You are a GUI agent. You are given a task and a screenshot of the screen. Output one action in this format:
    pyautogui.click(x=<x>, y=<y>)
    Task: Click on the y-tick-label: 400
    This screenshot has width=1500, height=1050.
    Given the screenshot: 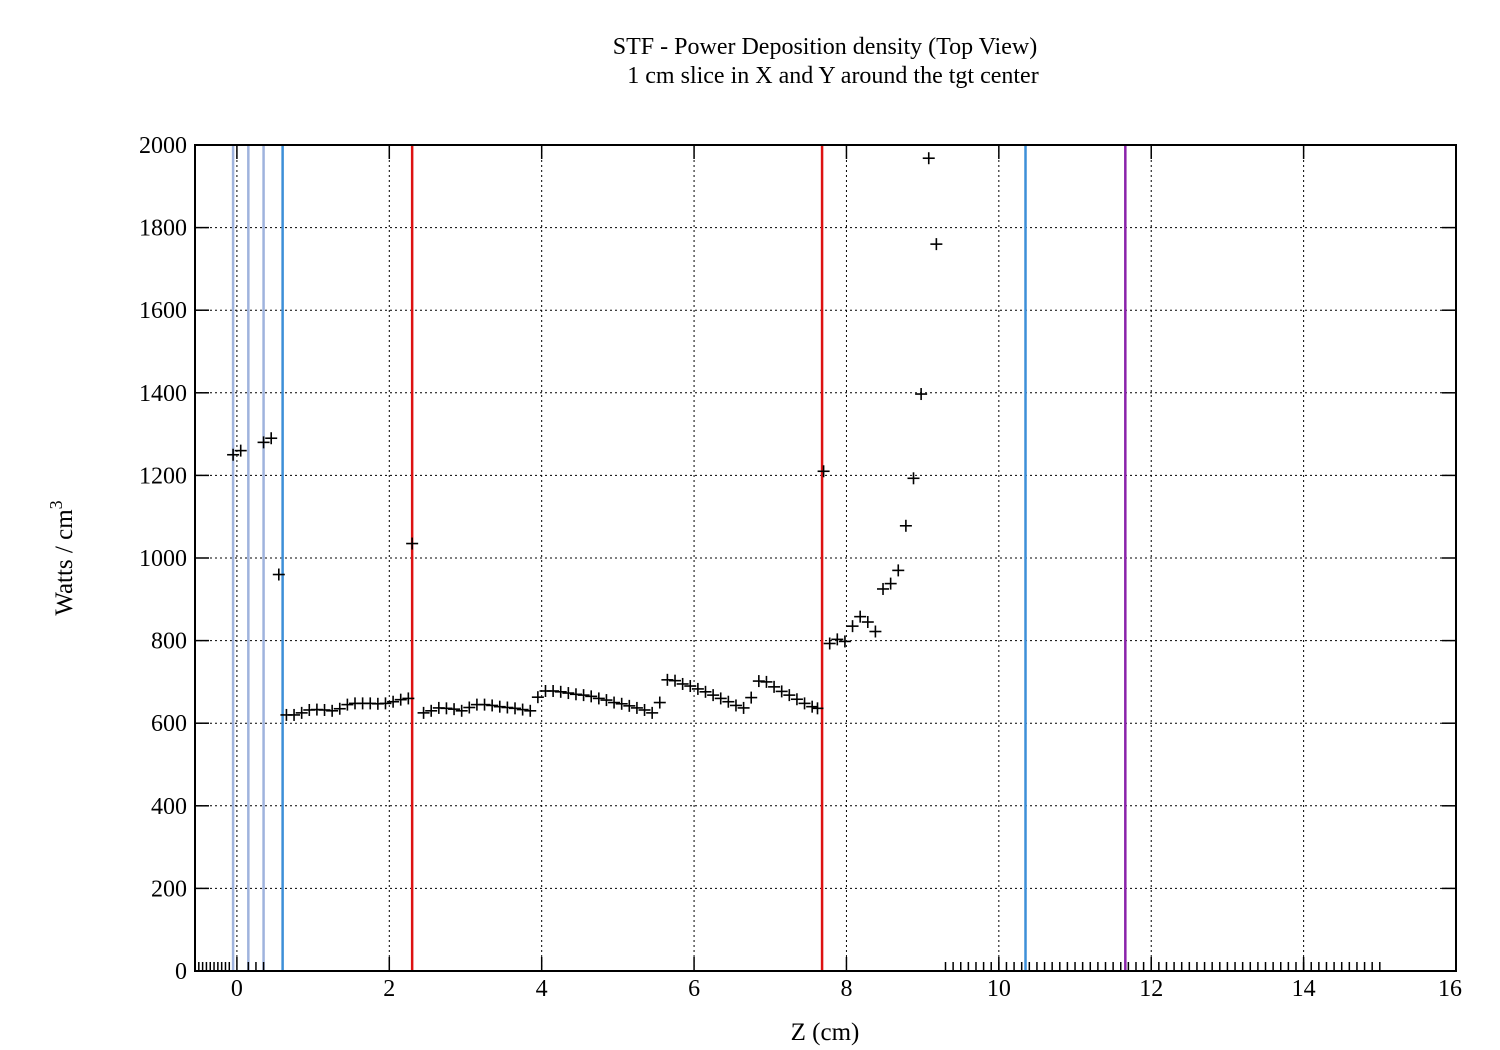 What is the action you would take?
    pyautogui.click(x=169, y=807)
    